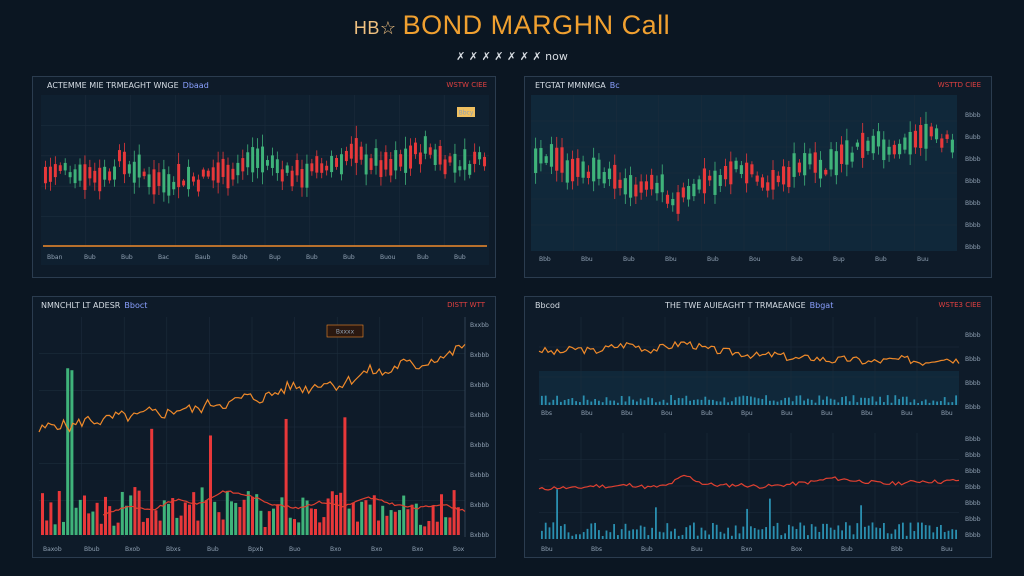  I want to click on x-tick-label: Buo, so click(295, 549).